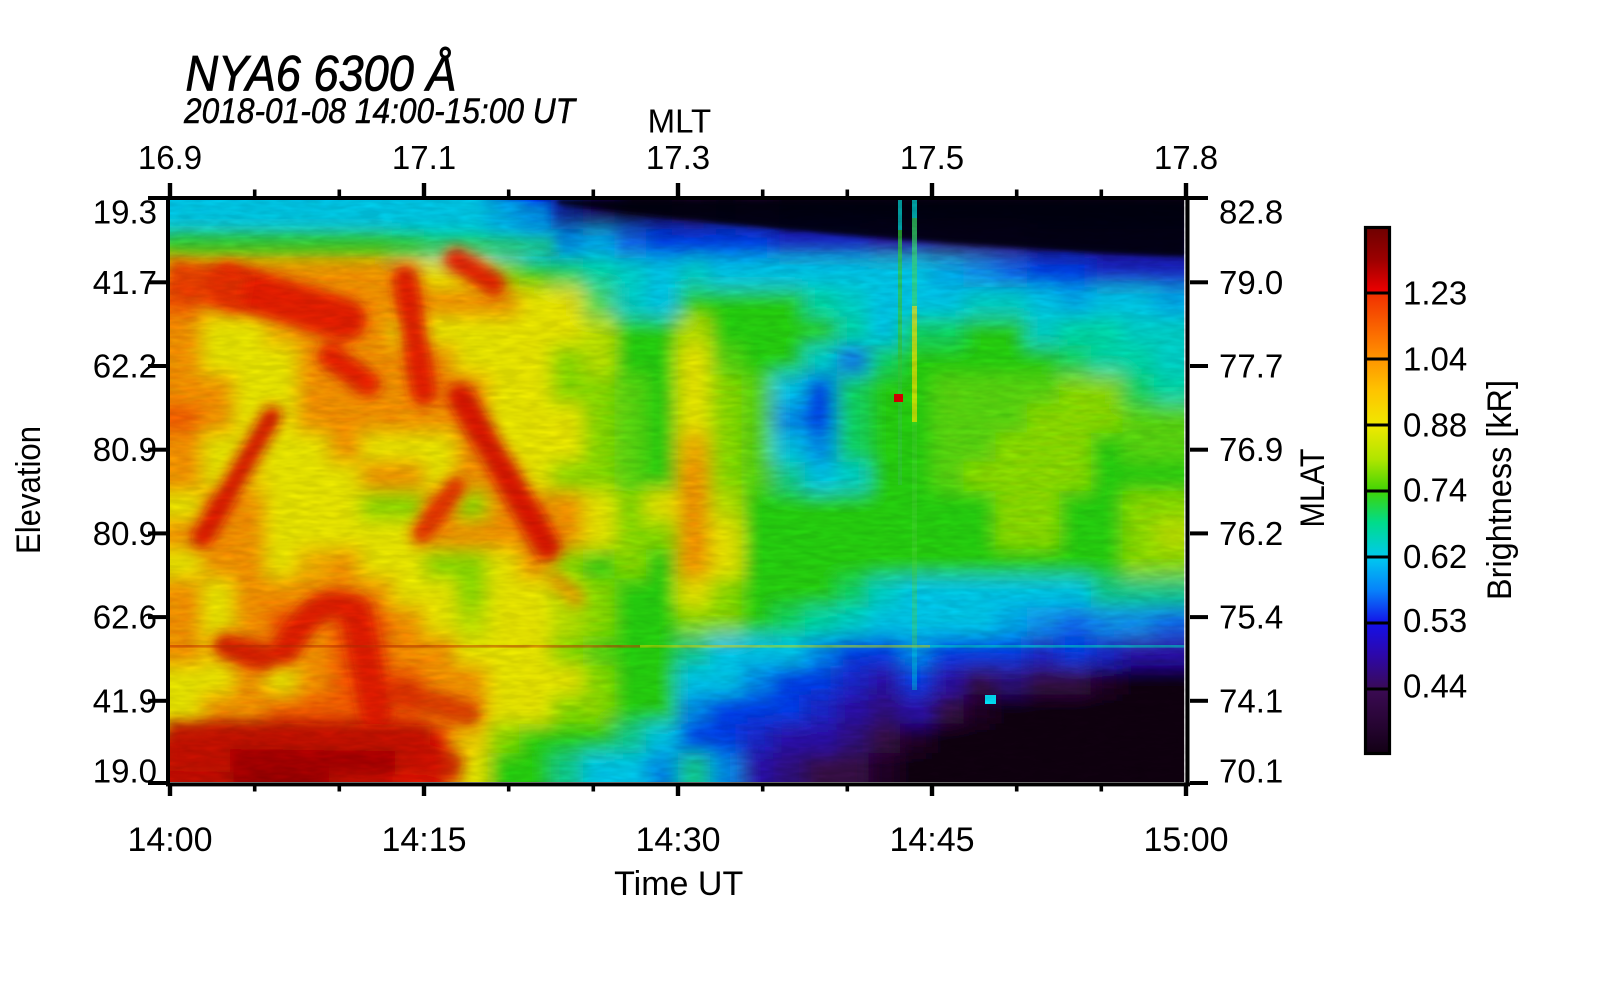 The height and width of the screenshot is (1000, 1600). Describe the element at coordinates (1435, 686) in the screenshot. I see `svg-text: 0.44` at that location.